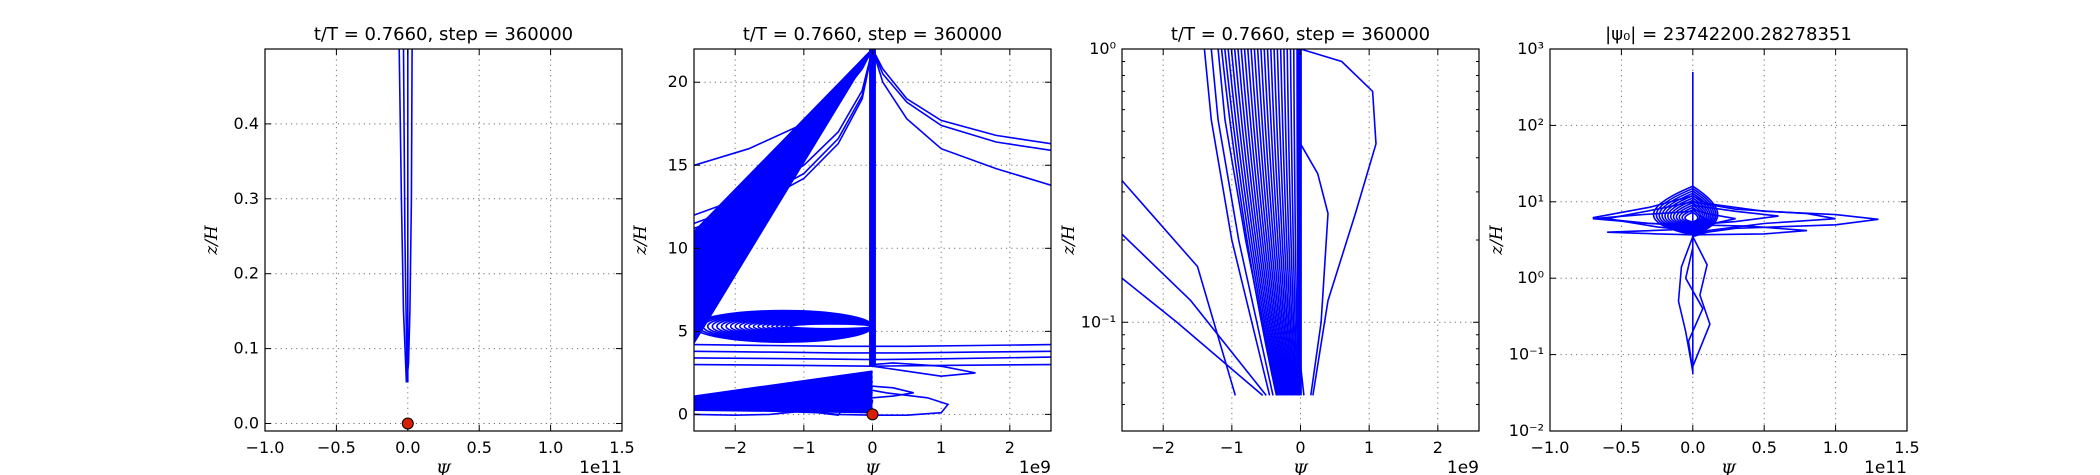  I want to click on y-tick-label: 0.3, so click(246, 198).